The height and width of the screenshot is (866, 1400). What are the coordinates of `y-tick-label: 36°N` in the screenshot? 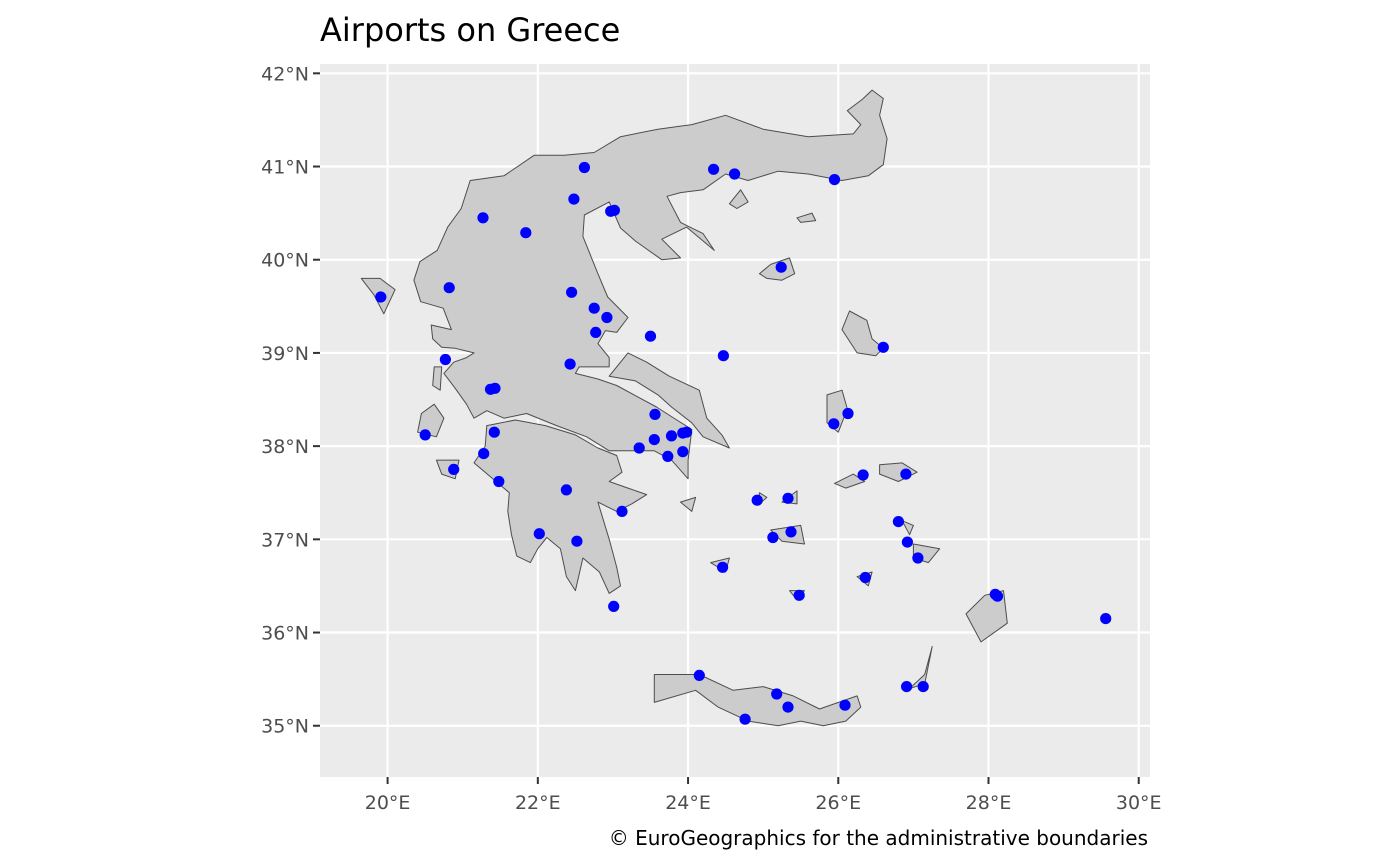 It's located at (285, 634).